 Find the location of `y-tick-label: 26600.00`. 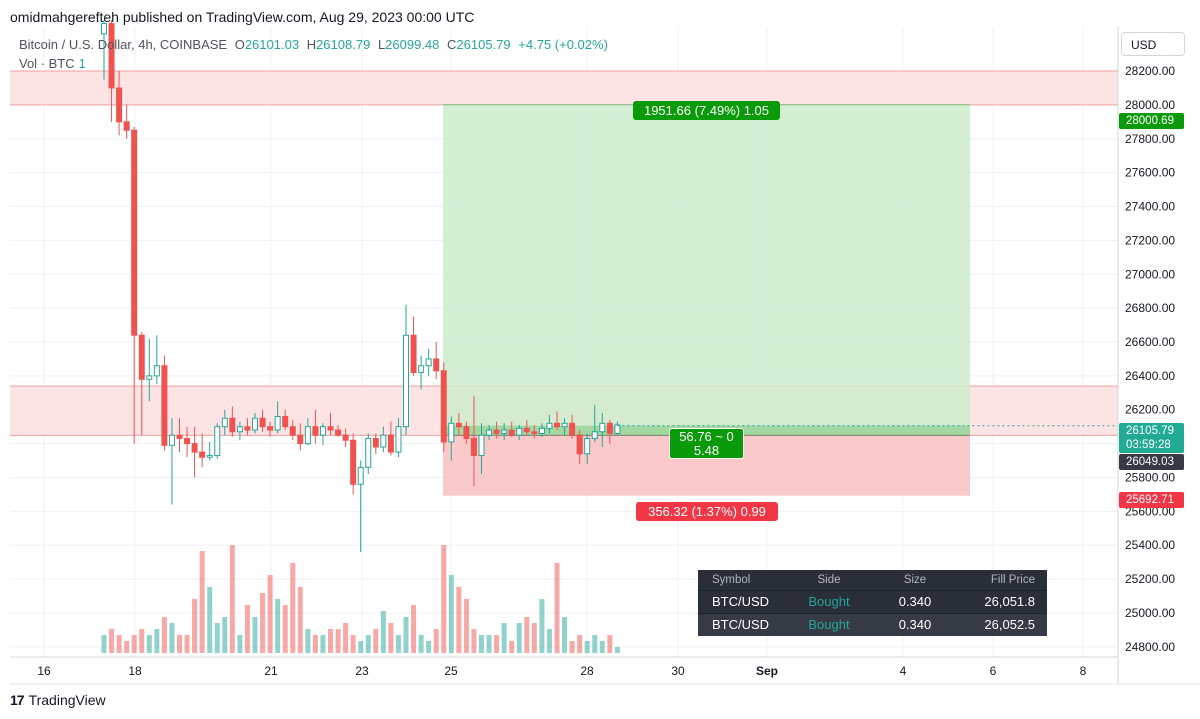

y-tick-label: 26600.00 is located at coordinates (1150, 342).